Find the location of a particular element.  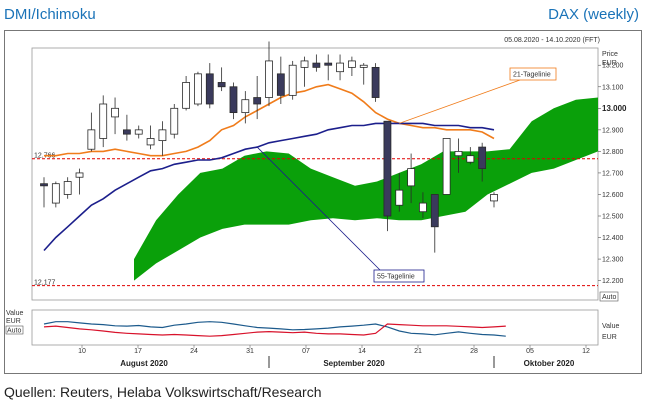

di-minus-line is located at coordinates (274, 330).